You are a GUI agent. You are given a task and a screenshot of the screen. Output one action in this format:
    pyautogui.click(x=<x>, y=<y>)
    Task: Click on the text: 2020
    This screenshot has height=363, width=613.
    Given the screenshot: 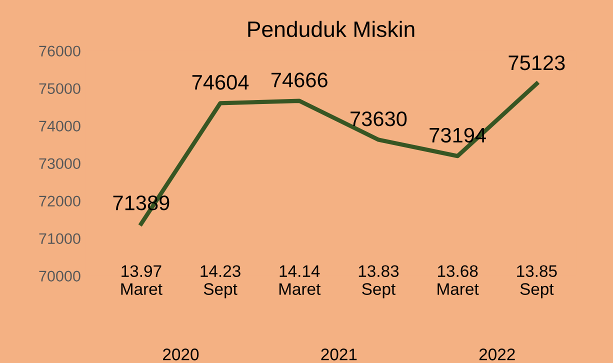 What is the action you would take?
    pyautogui.click(x=181, y=354)
    